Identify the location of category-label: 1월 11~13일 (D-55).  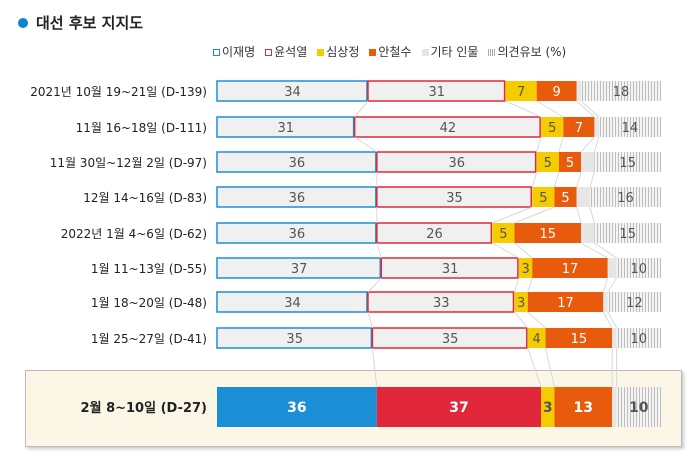
(149, 269).